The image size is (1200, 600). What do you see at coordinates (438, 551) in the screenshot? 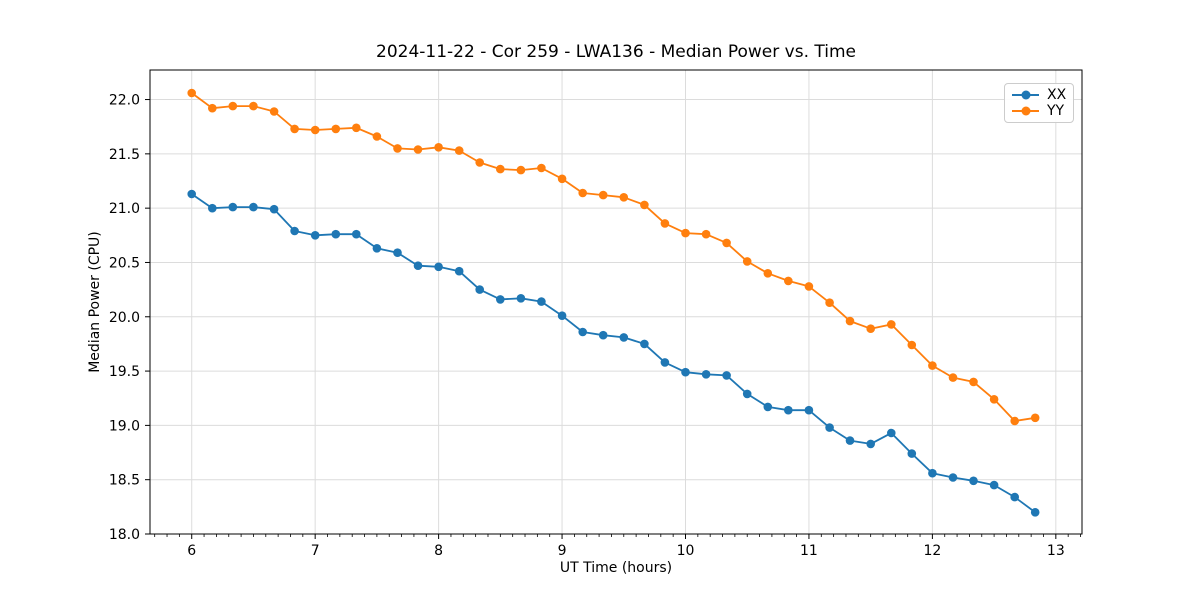
I see `x-tick-label: 8` at bounding box center [438, 551].